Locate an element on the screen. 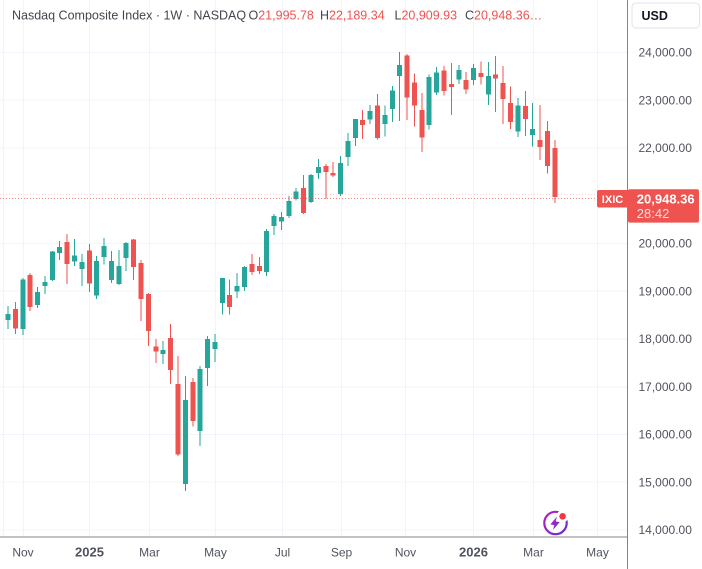 The width and height of the screenshot is (702, 569). svg-text: 16,000.00 is located at coordinates (666, 435).